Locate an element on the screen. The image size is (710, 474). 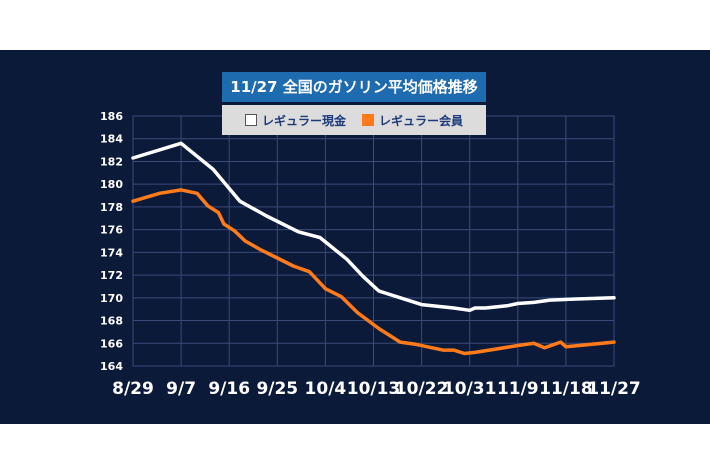
x-tick-label: 10/31 is located at coordinates (470, 389).